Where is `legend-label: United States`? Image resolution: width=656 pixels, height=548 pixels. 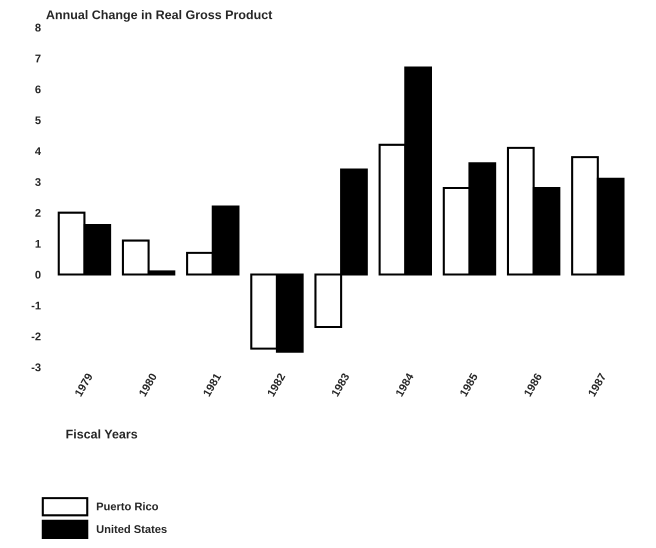
legend-label: United States is located at coordinates (131, 529).